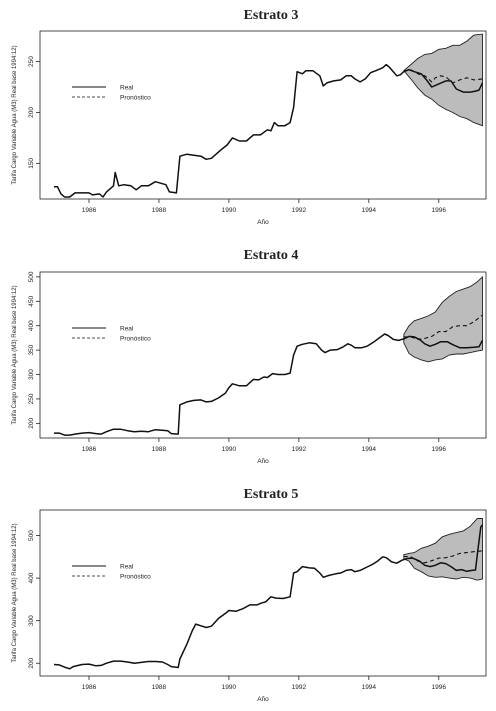  What do you see at coordinates (31, 163) in the screenshot?
I see `y-tick-label: 150` at bounding box center [31, 163].